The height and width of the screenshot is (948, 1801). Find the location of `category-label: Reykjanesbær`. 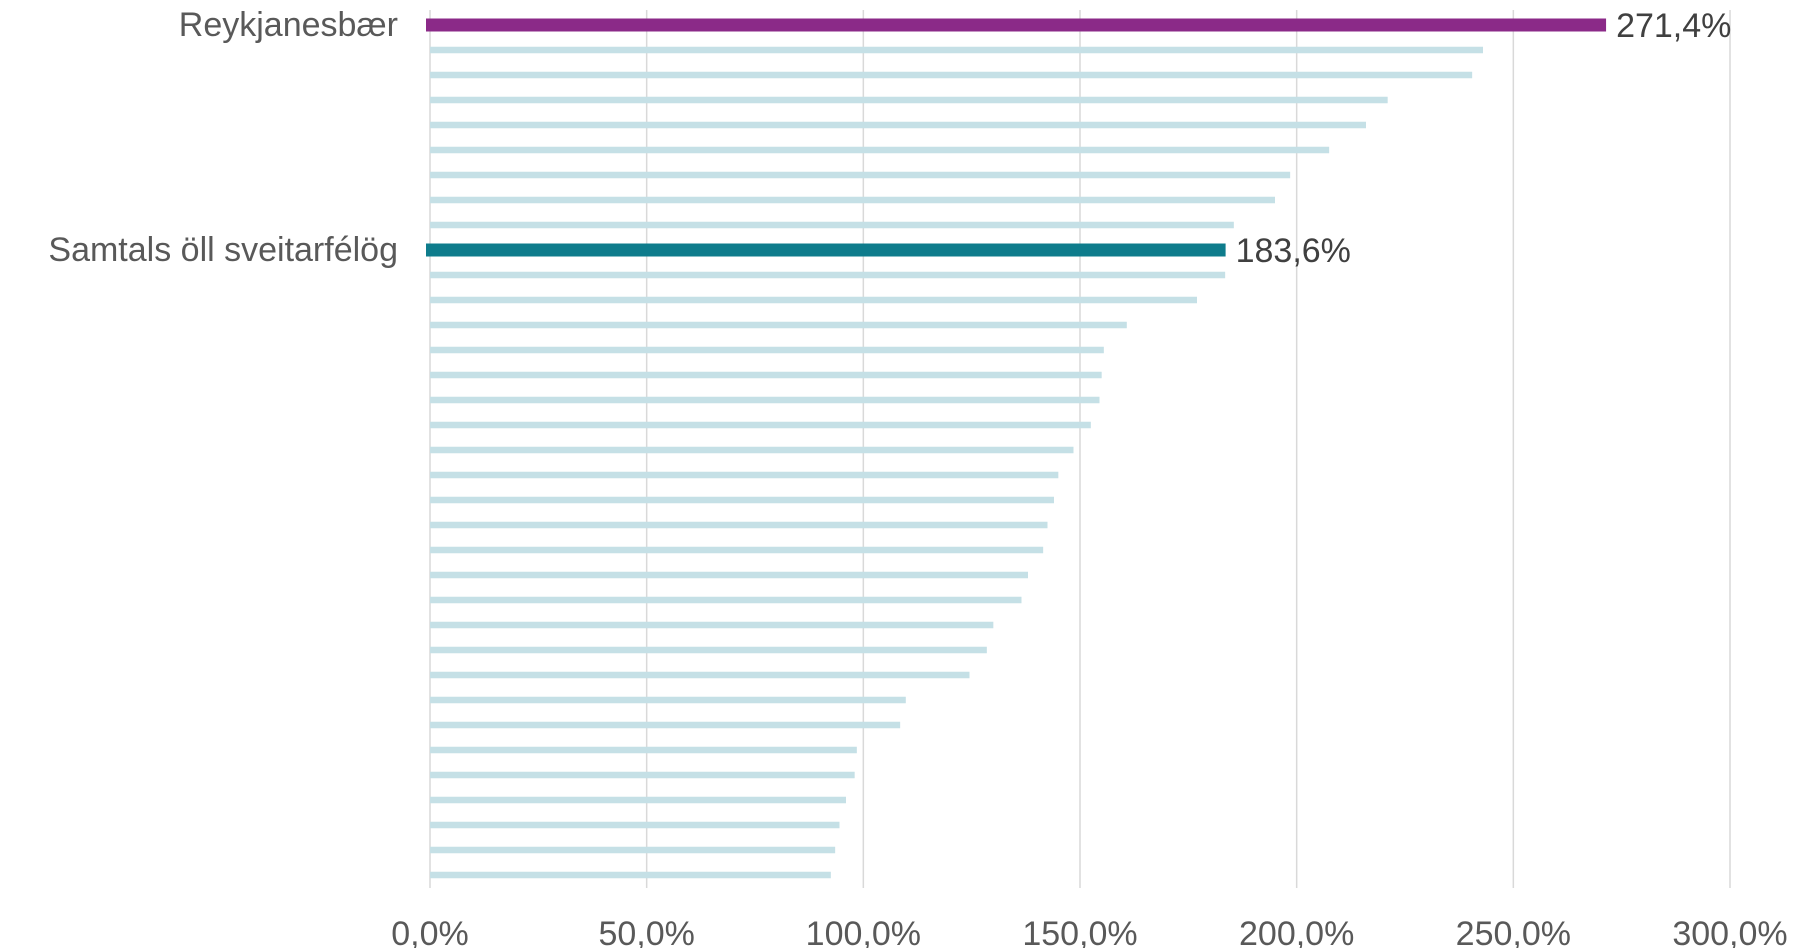

category-label: Reykjanesbær is located at coordinates (288, 25).